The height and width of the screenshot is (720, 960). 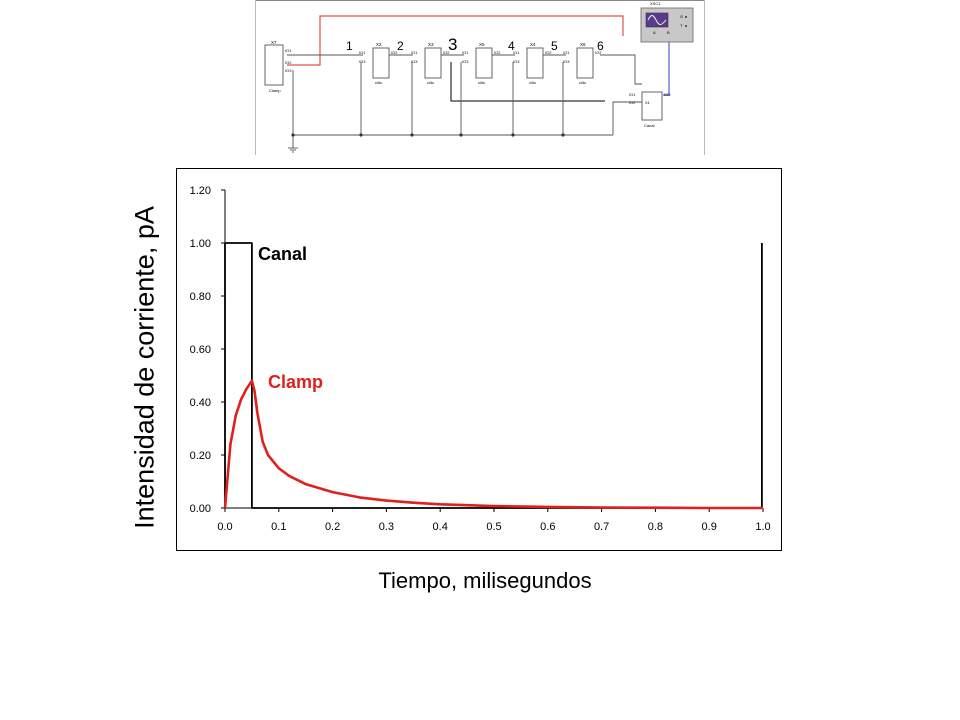 What do you see at coordinates (378, 63) in the screenshot?
I see `cilio-block-x2: X2 IO1 IO2 IO3 cilio` at bounding box center [378, 63].